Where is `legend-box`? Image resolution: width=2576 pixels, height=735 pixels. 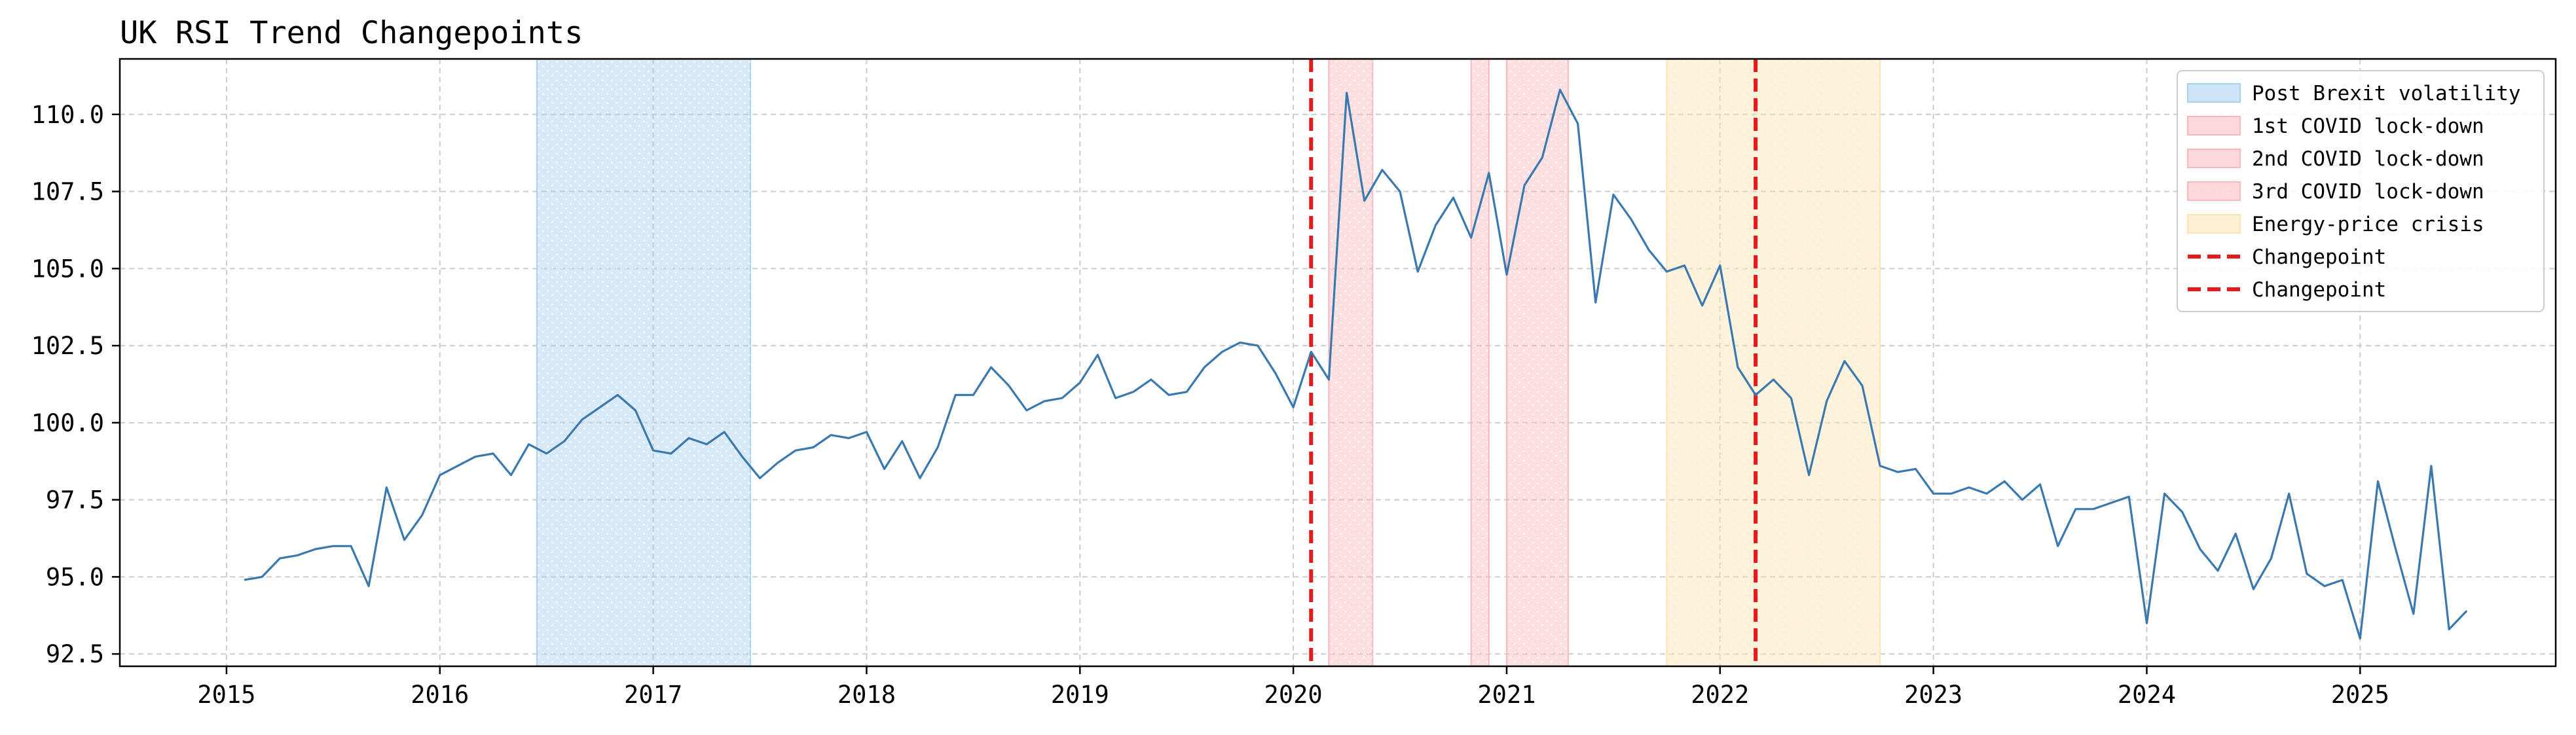 legend-box is located at coordinates (2361, 191).